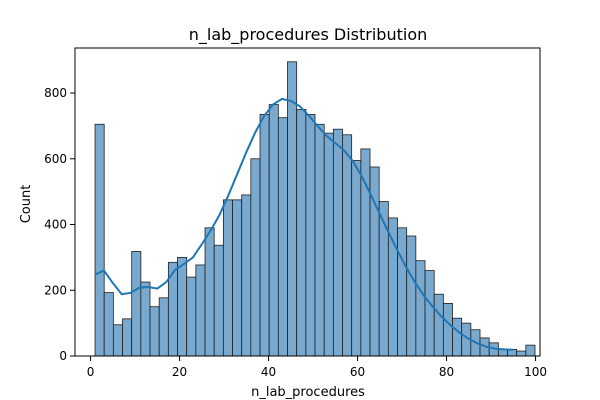 The image size is (600, 400). What do you see at coordinates (55, 93) in the screenshot?
I see `y-tick-label: 800` at bounding box center [55, 93].